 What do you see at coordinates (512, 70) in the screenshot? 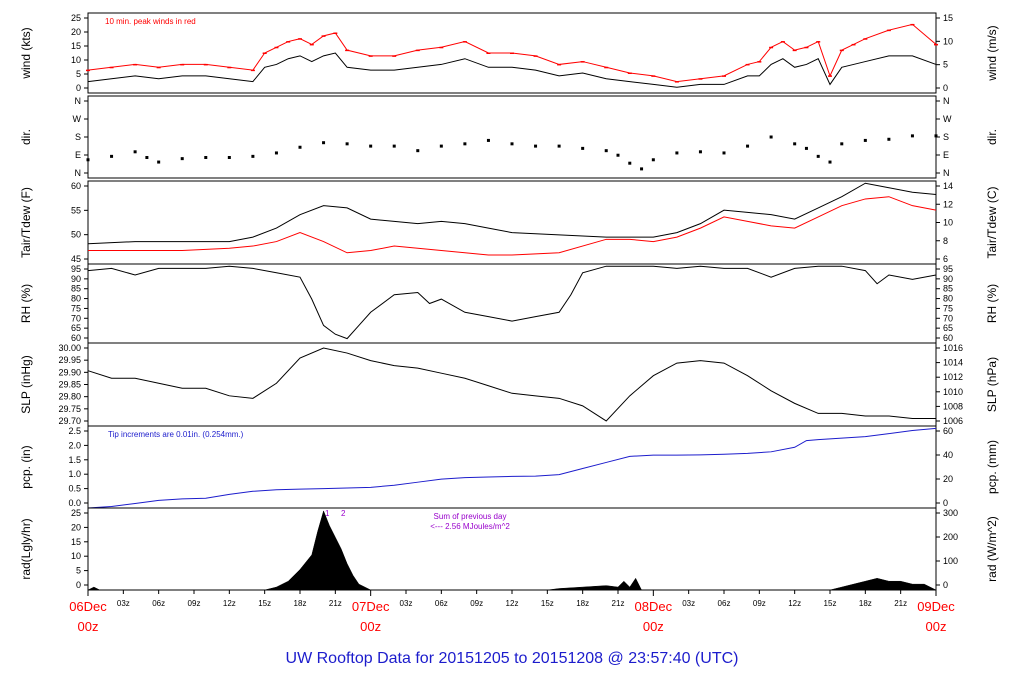
I see `wind-line-mean` at bounding box center [512, 70].